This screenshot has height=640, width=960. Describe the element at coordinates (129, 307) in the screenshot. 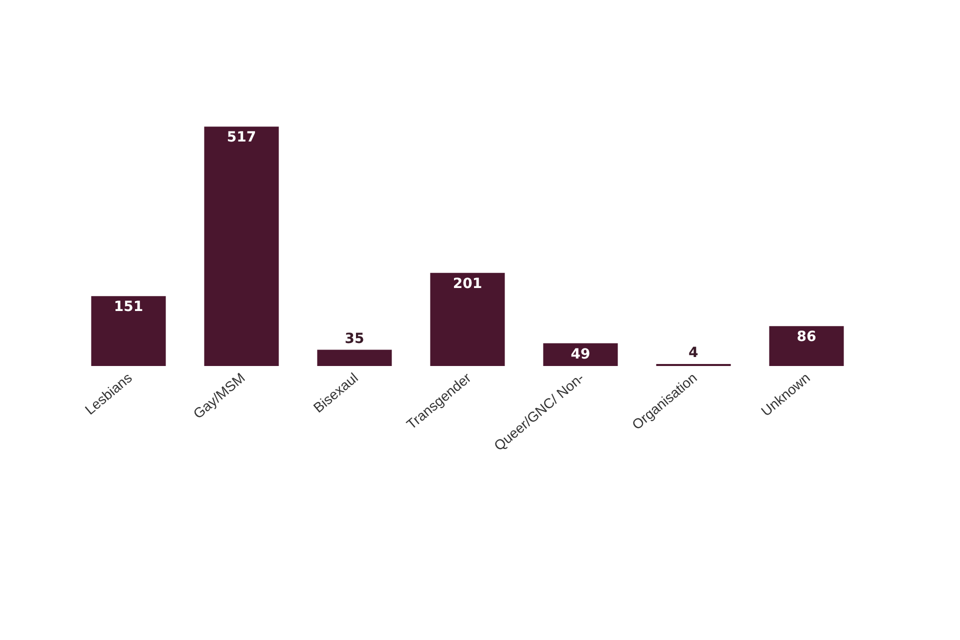

I see `data-label: 151` at that location.